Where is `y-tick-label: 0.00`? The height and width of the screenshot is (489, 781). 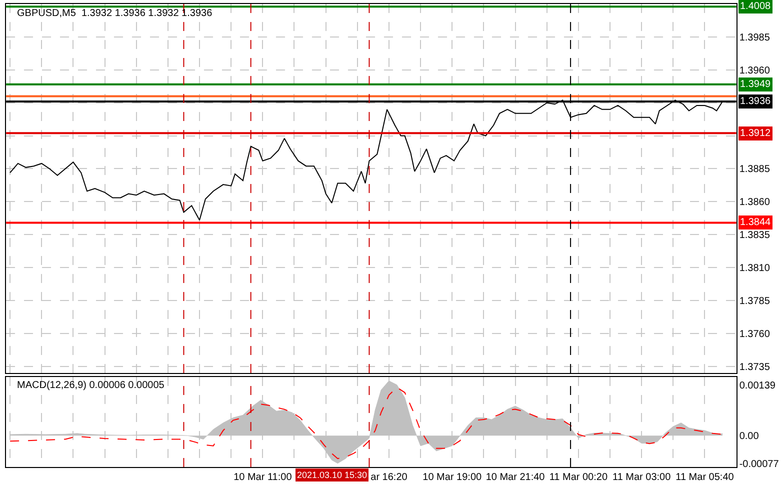 y-tick-label: 0.00 is located at coordinates (749, 436).